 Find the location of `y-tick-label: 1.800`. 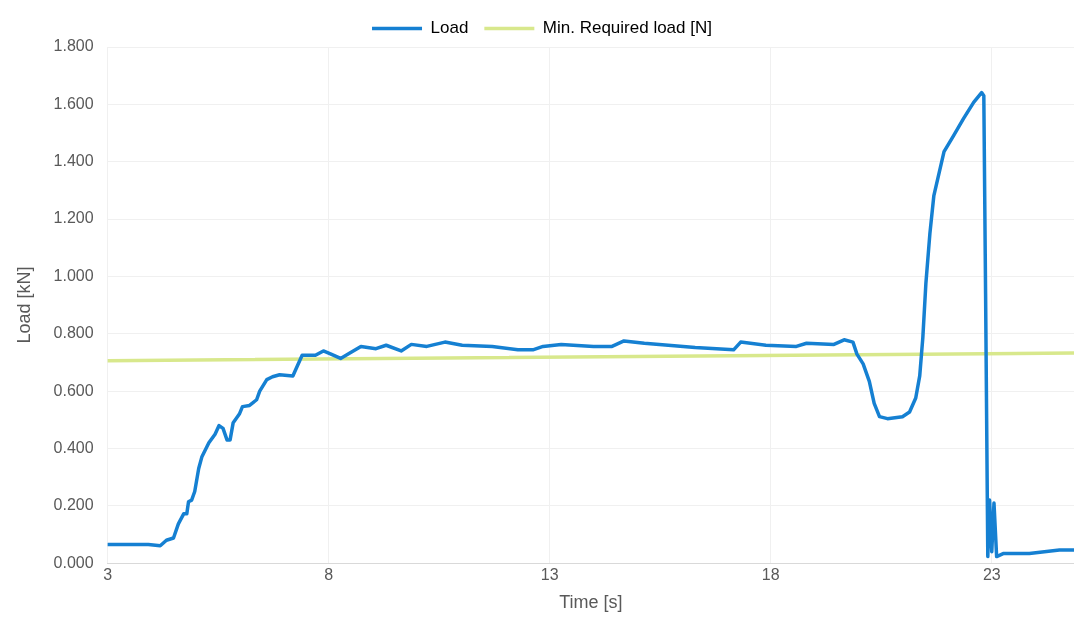

y-tick-label: 1.800 is located at coordinates (73, 46).